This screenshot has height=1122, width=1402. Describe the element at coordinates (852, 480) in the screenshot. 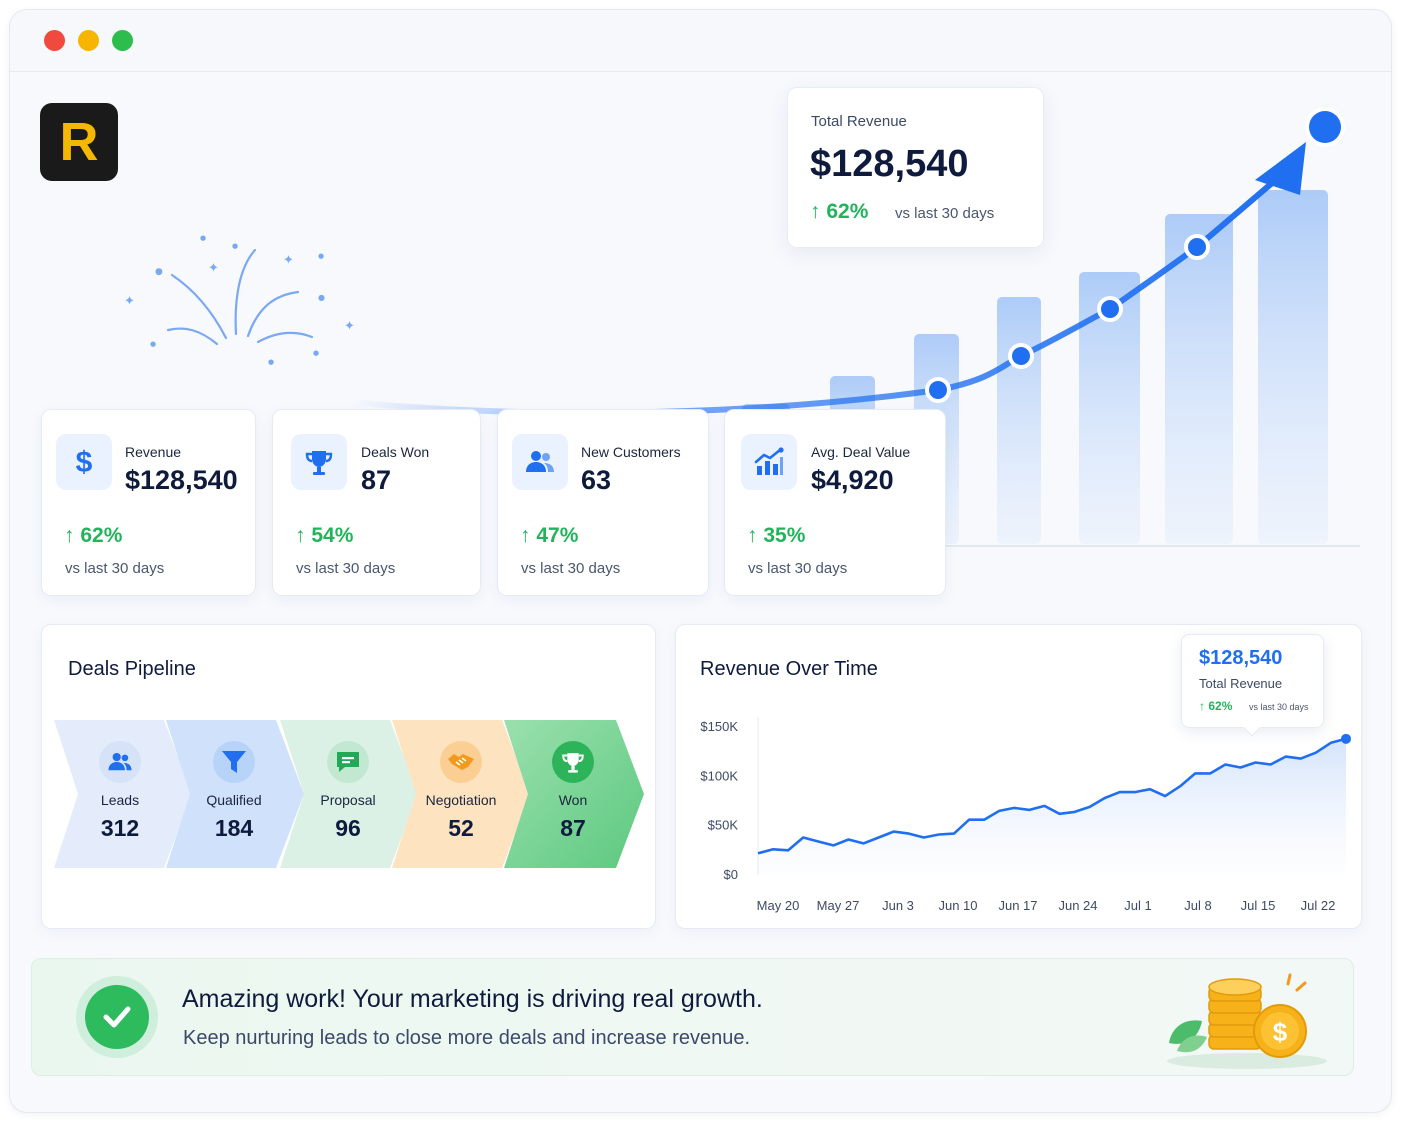

I see `kpi-value: $4,920` at that location.